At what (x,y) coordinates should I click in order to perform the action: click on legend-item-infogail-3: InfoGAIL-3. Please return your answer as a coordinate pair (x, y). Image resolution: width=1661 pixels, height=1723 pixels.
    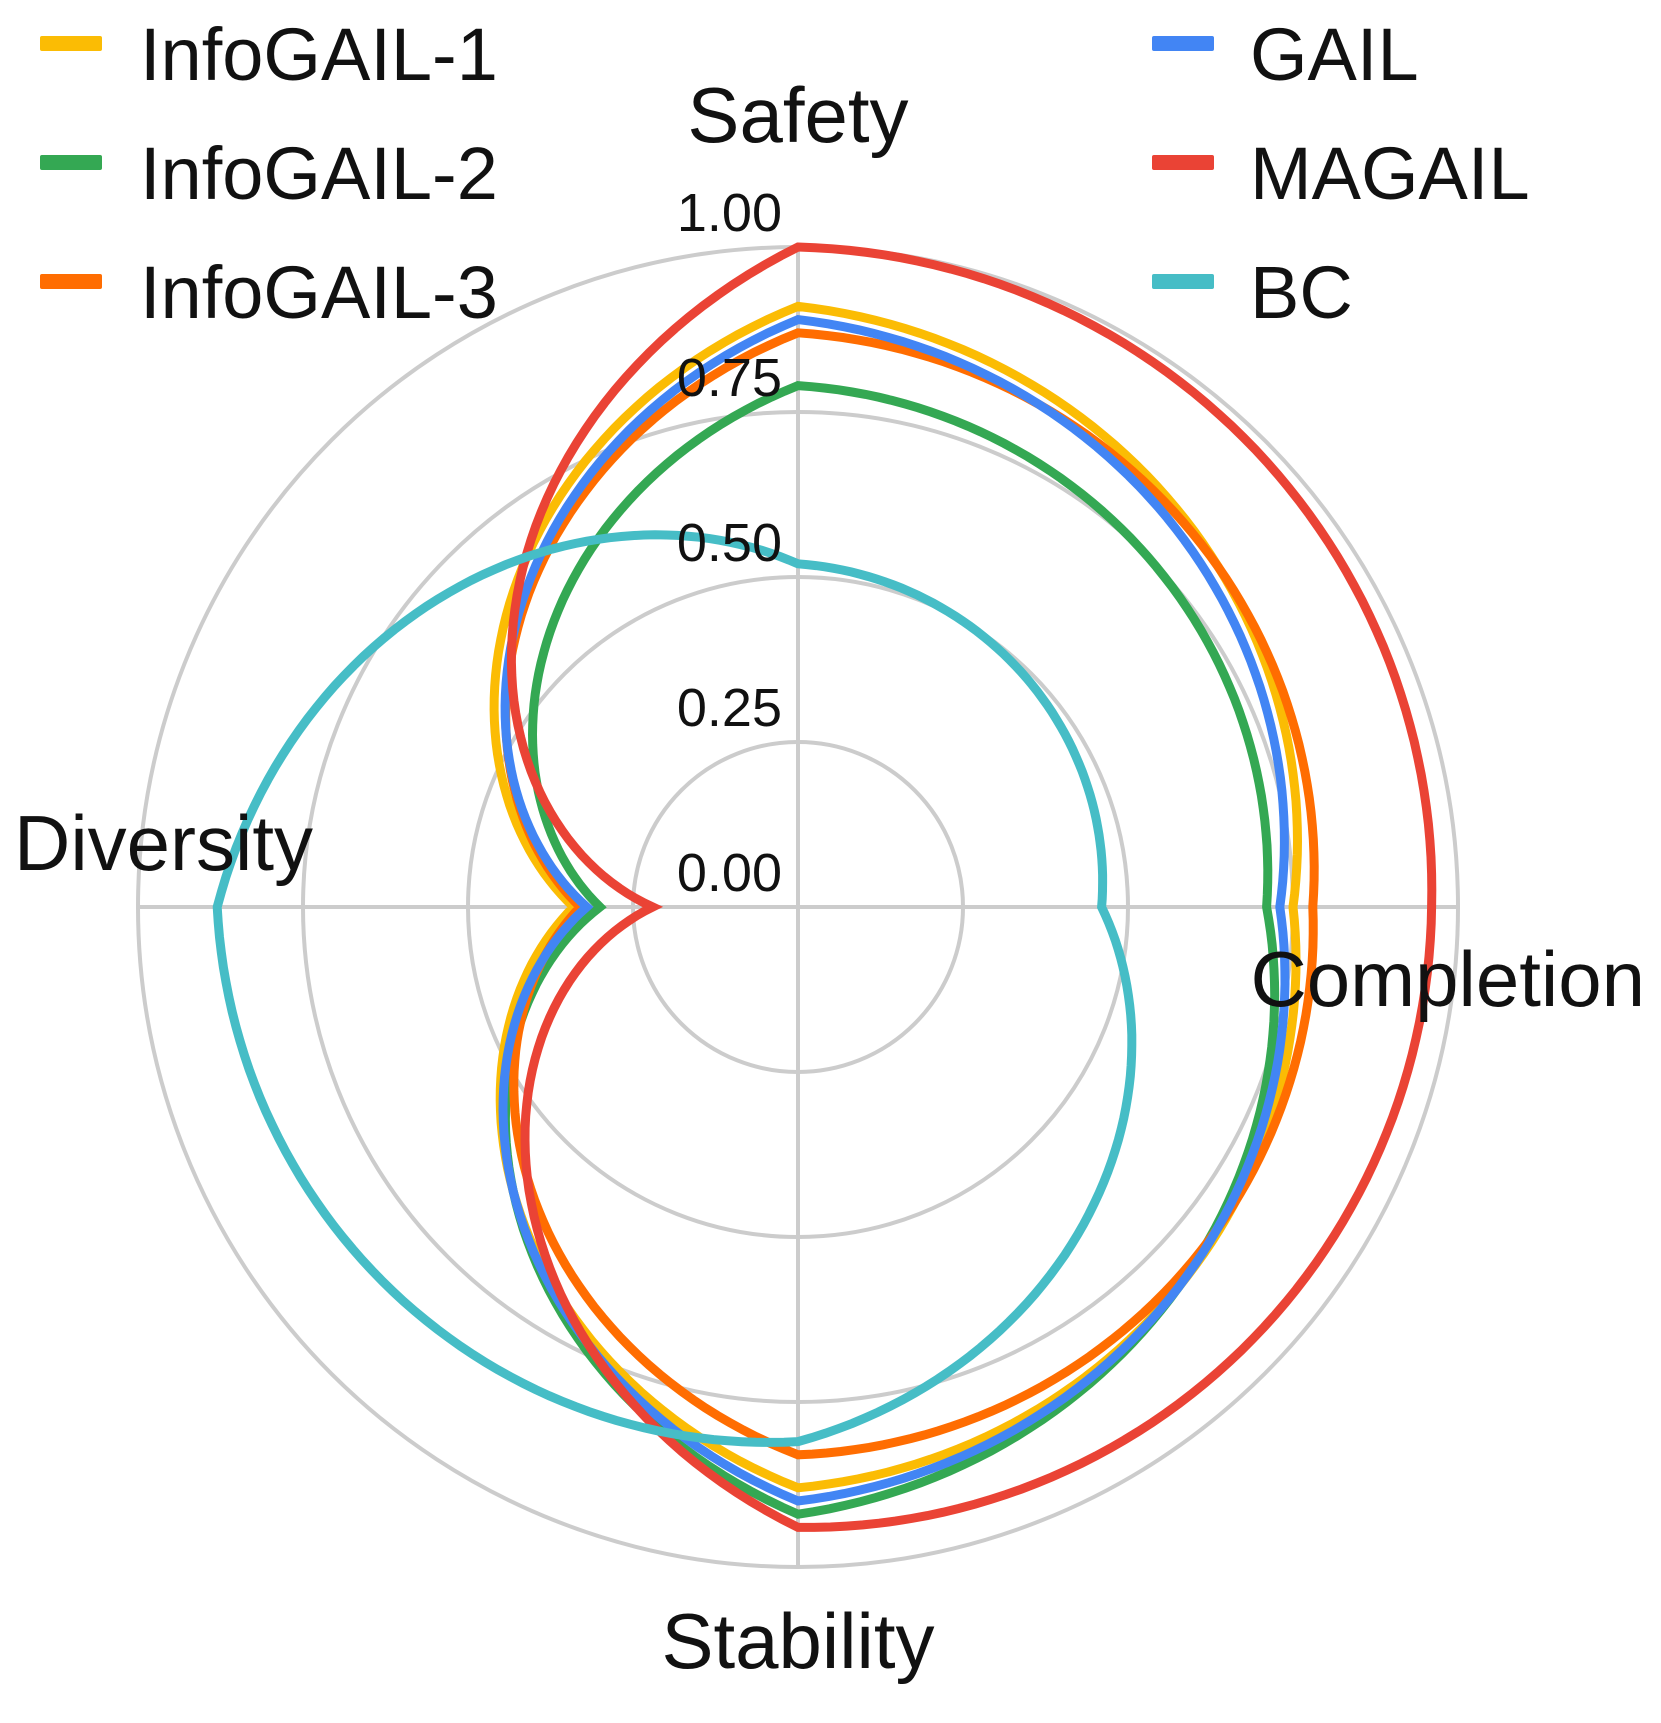
    Looking at the image, I should click on (269, 292).